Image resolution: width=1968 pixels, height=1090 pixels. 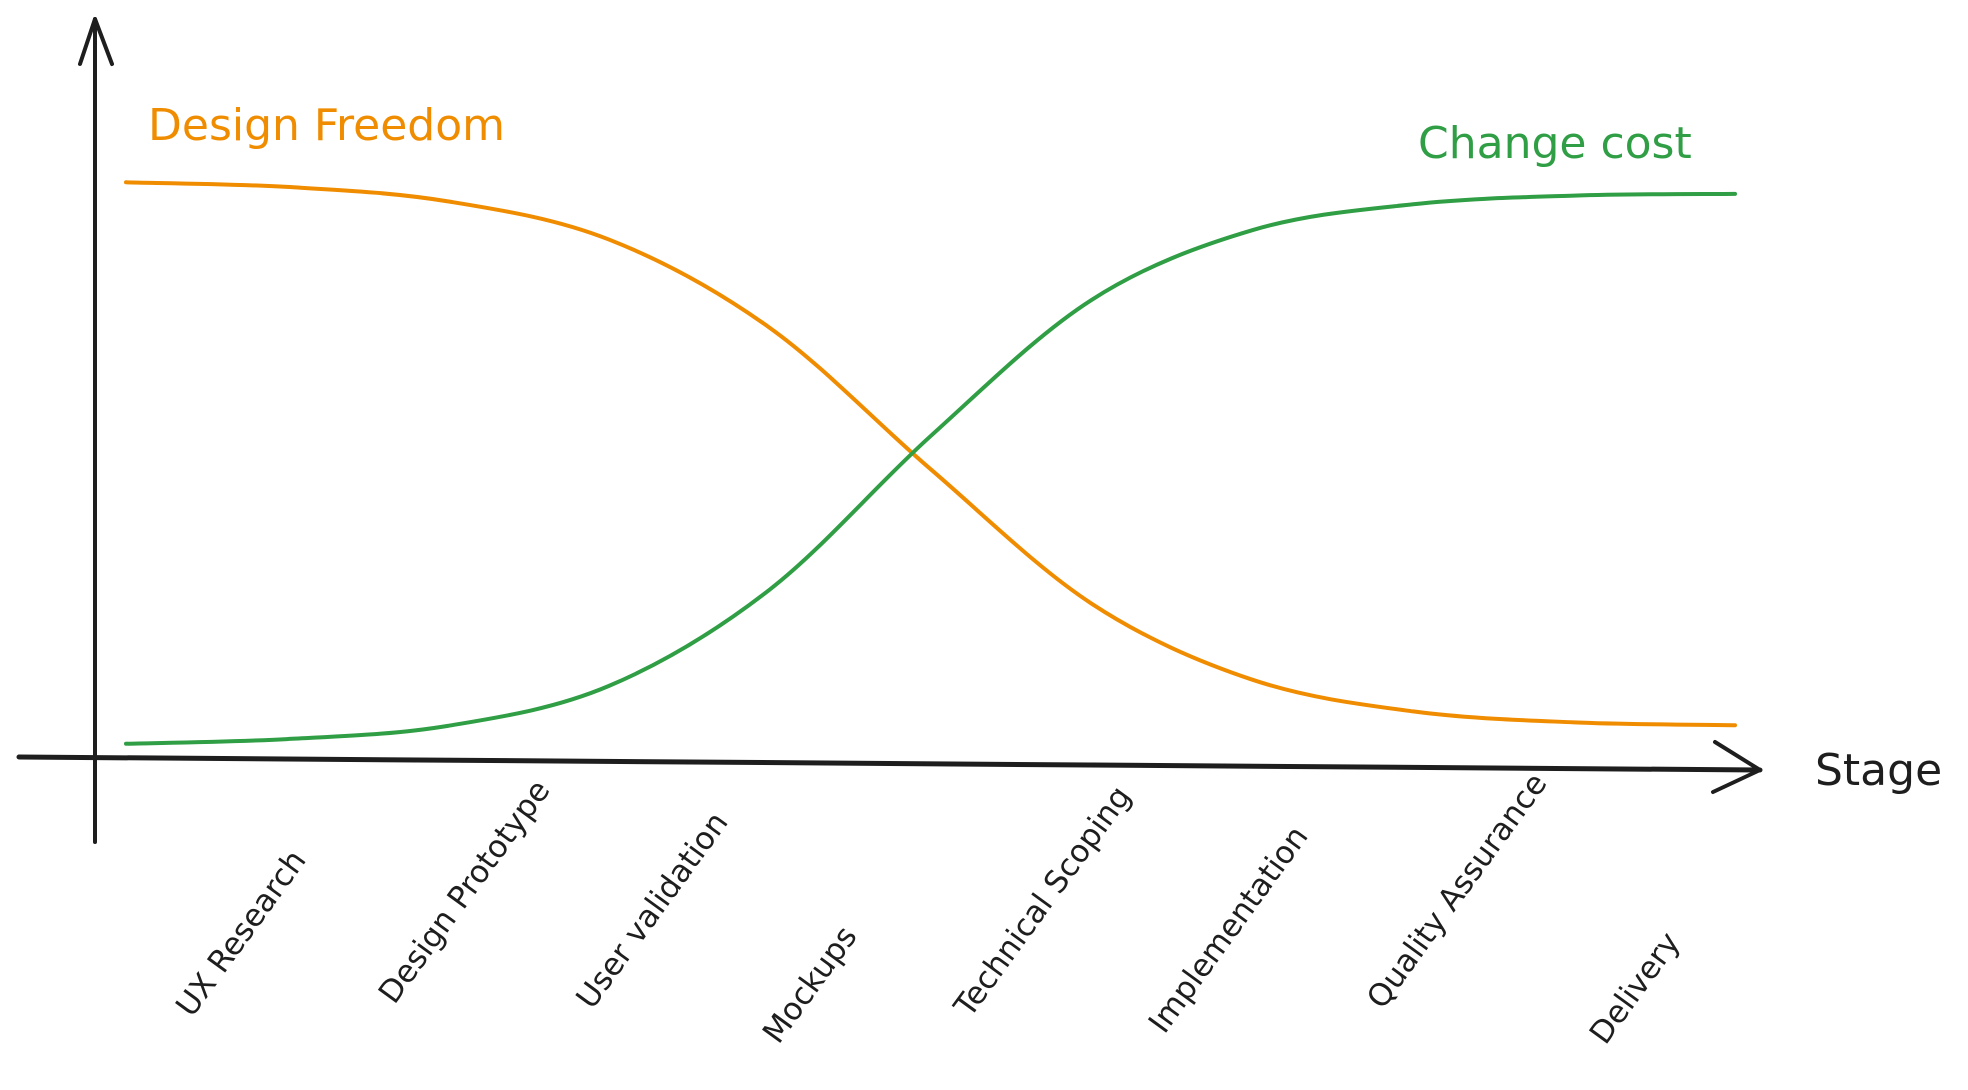 I want to click on x-axis, so click(x=889, y=763).